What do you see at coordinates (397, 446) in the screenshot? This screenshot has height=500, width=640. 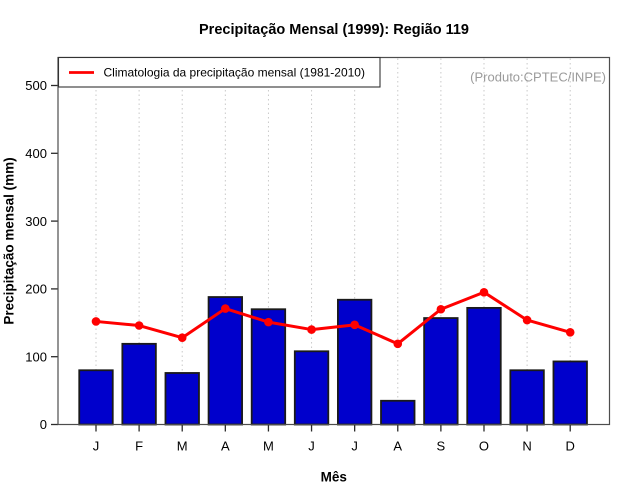 I see `x-tick-label-8: A` at bounding box center [397, 446].